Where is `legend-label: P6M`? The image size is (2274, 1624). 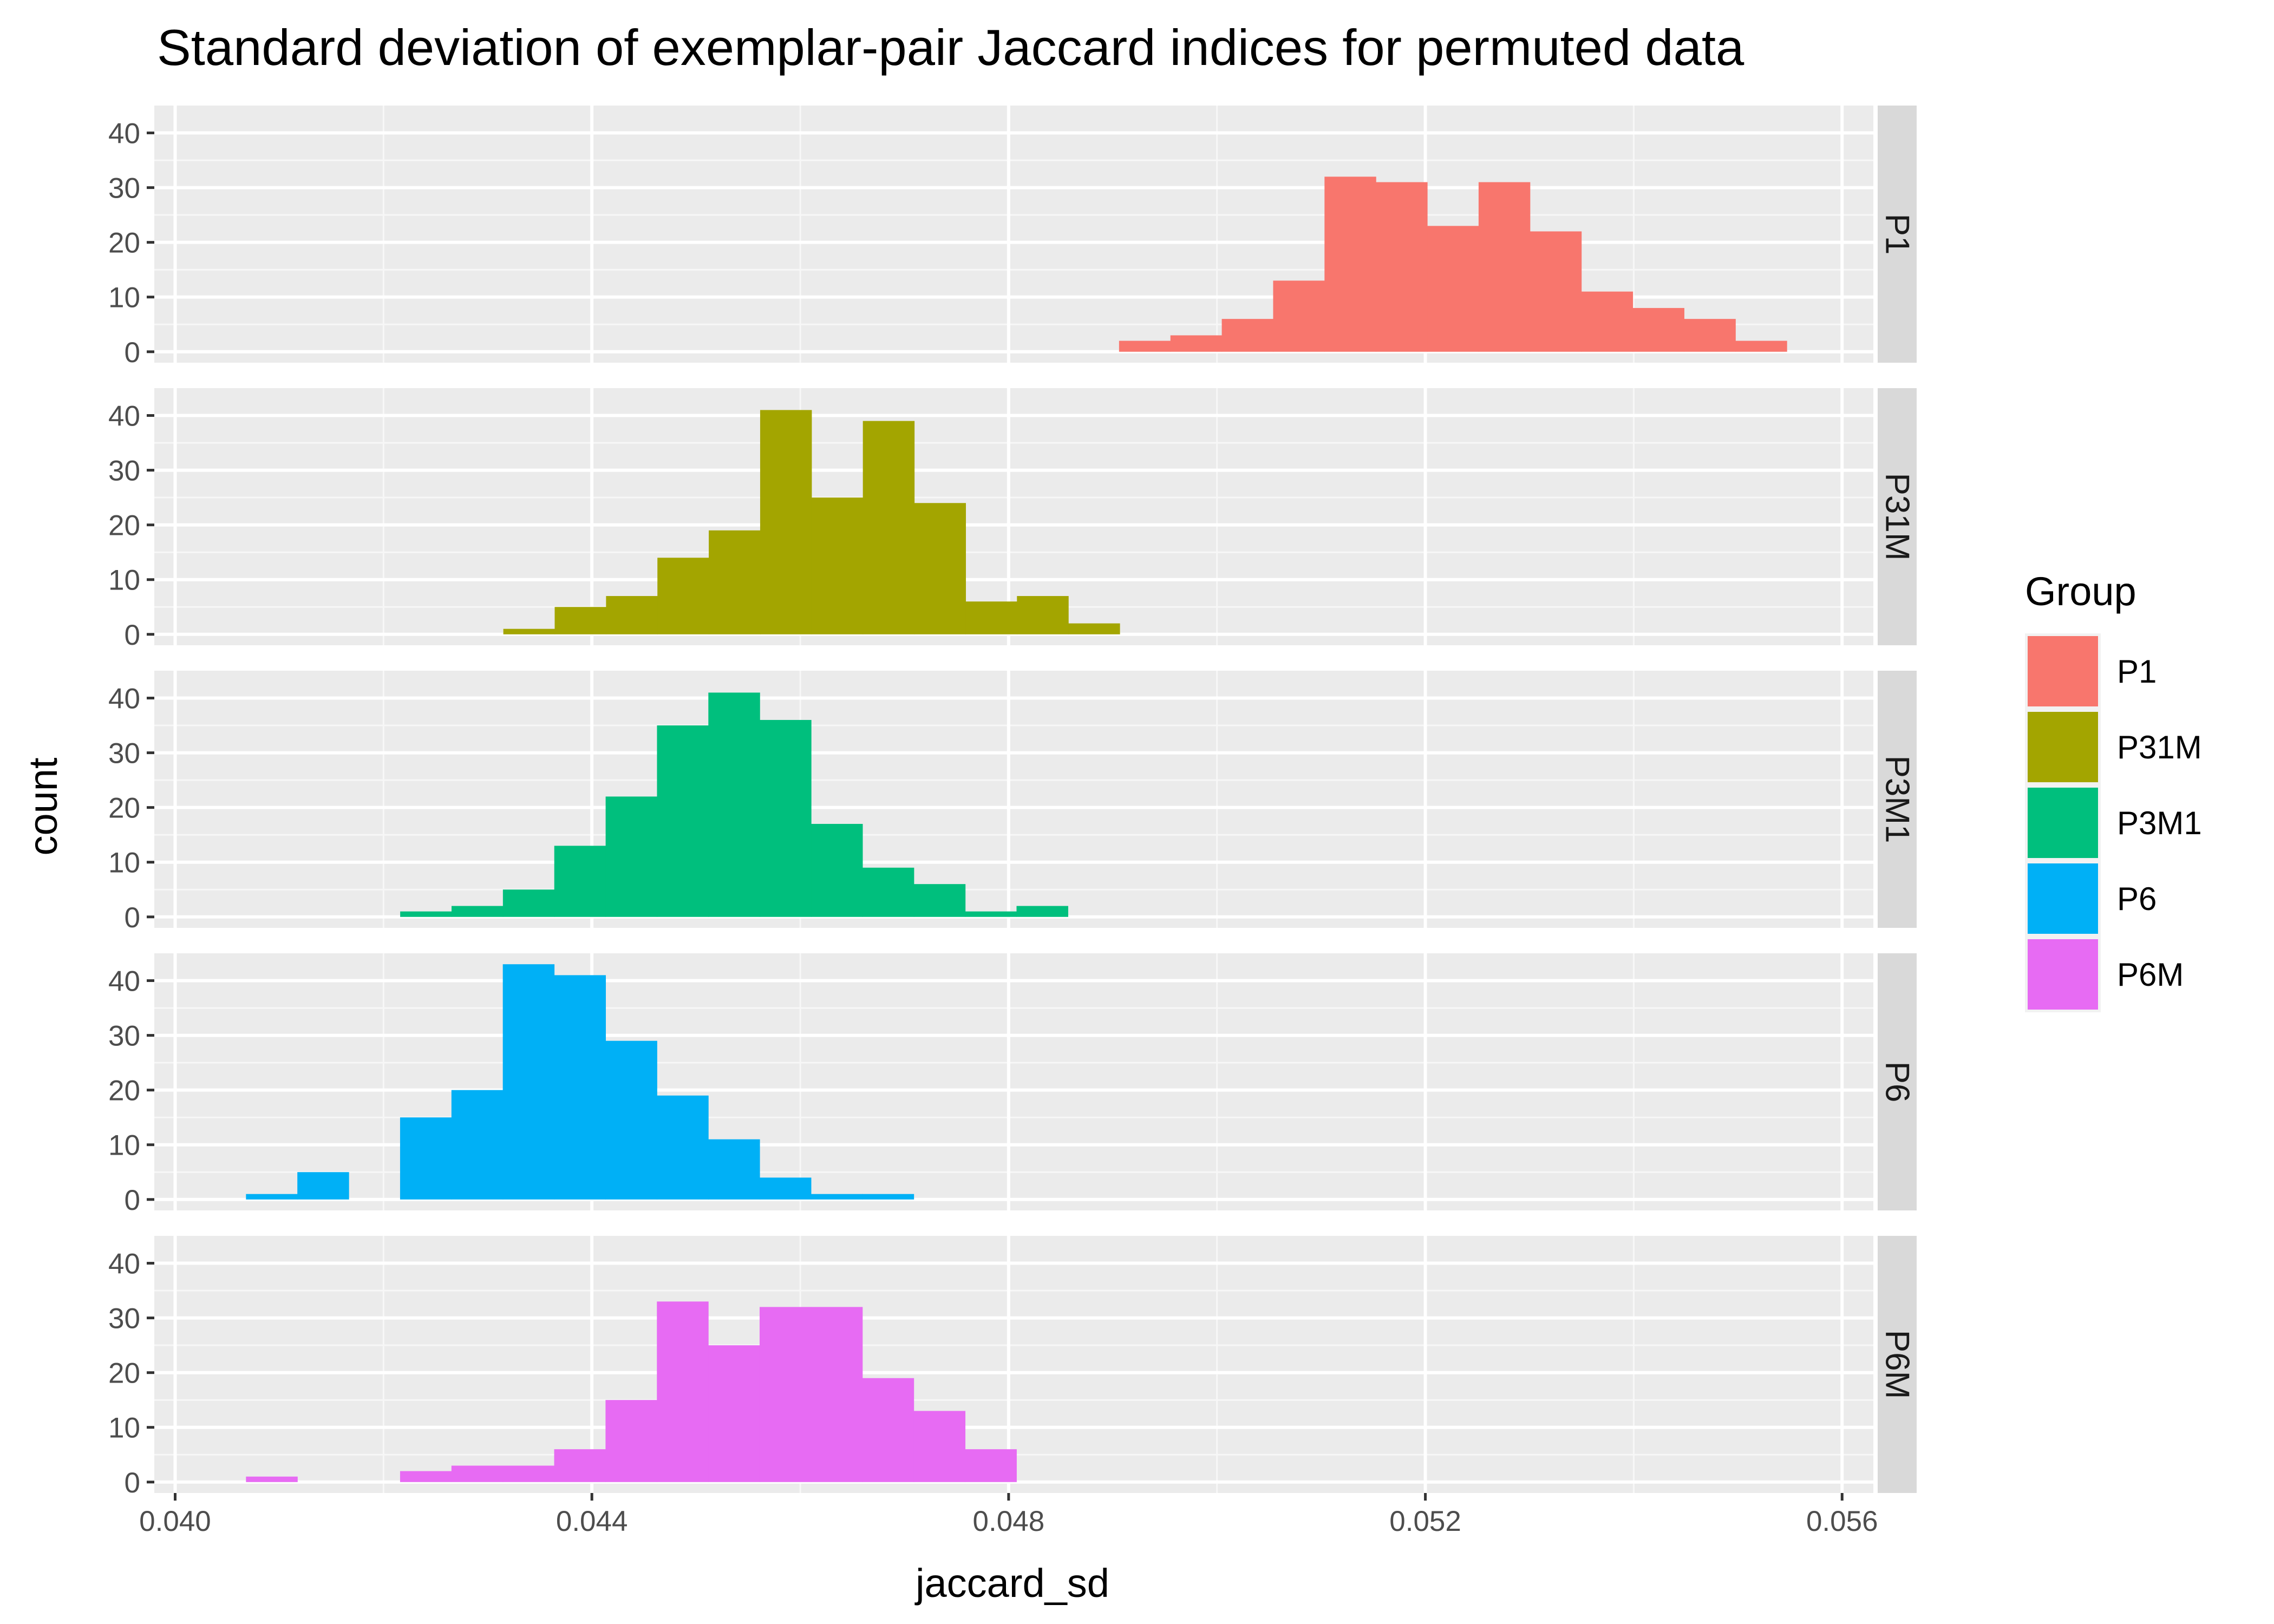
legend-label: P6M is located at coordinates (2150, 975).